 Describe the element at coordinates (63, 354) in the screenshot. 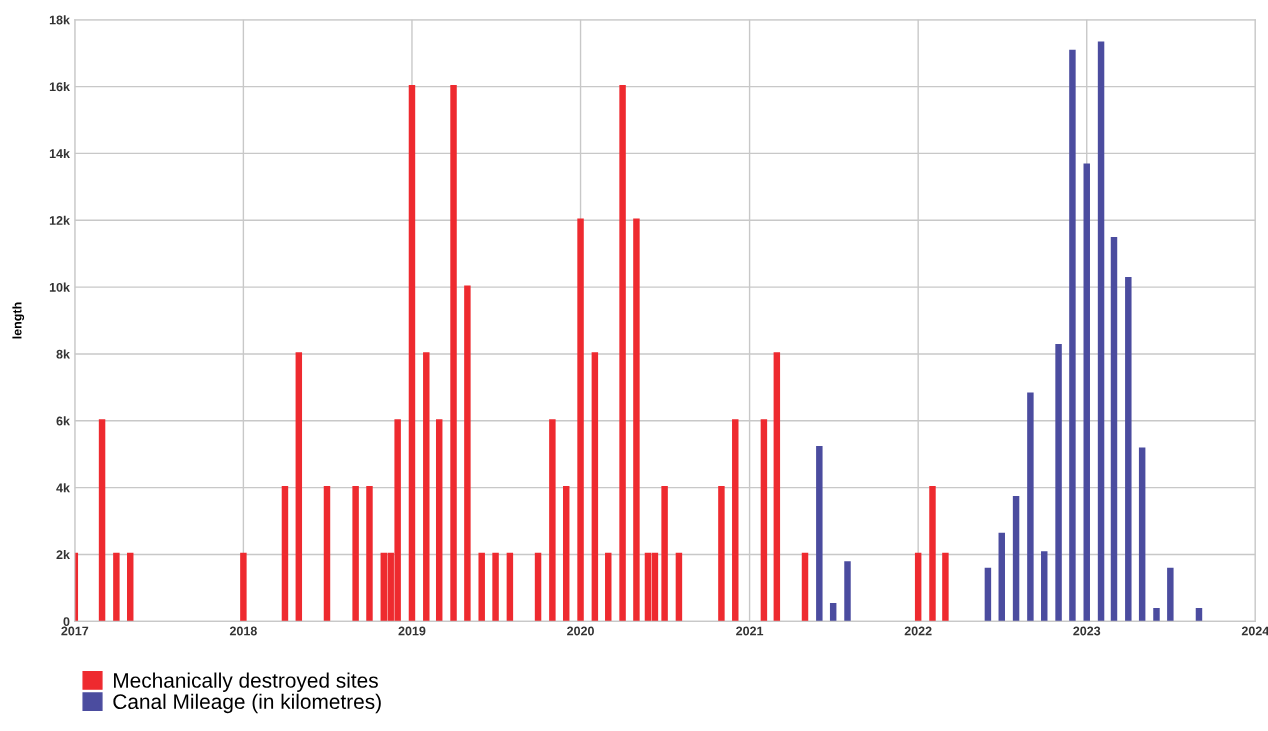

I see `y-tick-label: 8k` at that location.